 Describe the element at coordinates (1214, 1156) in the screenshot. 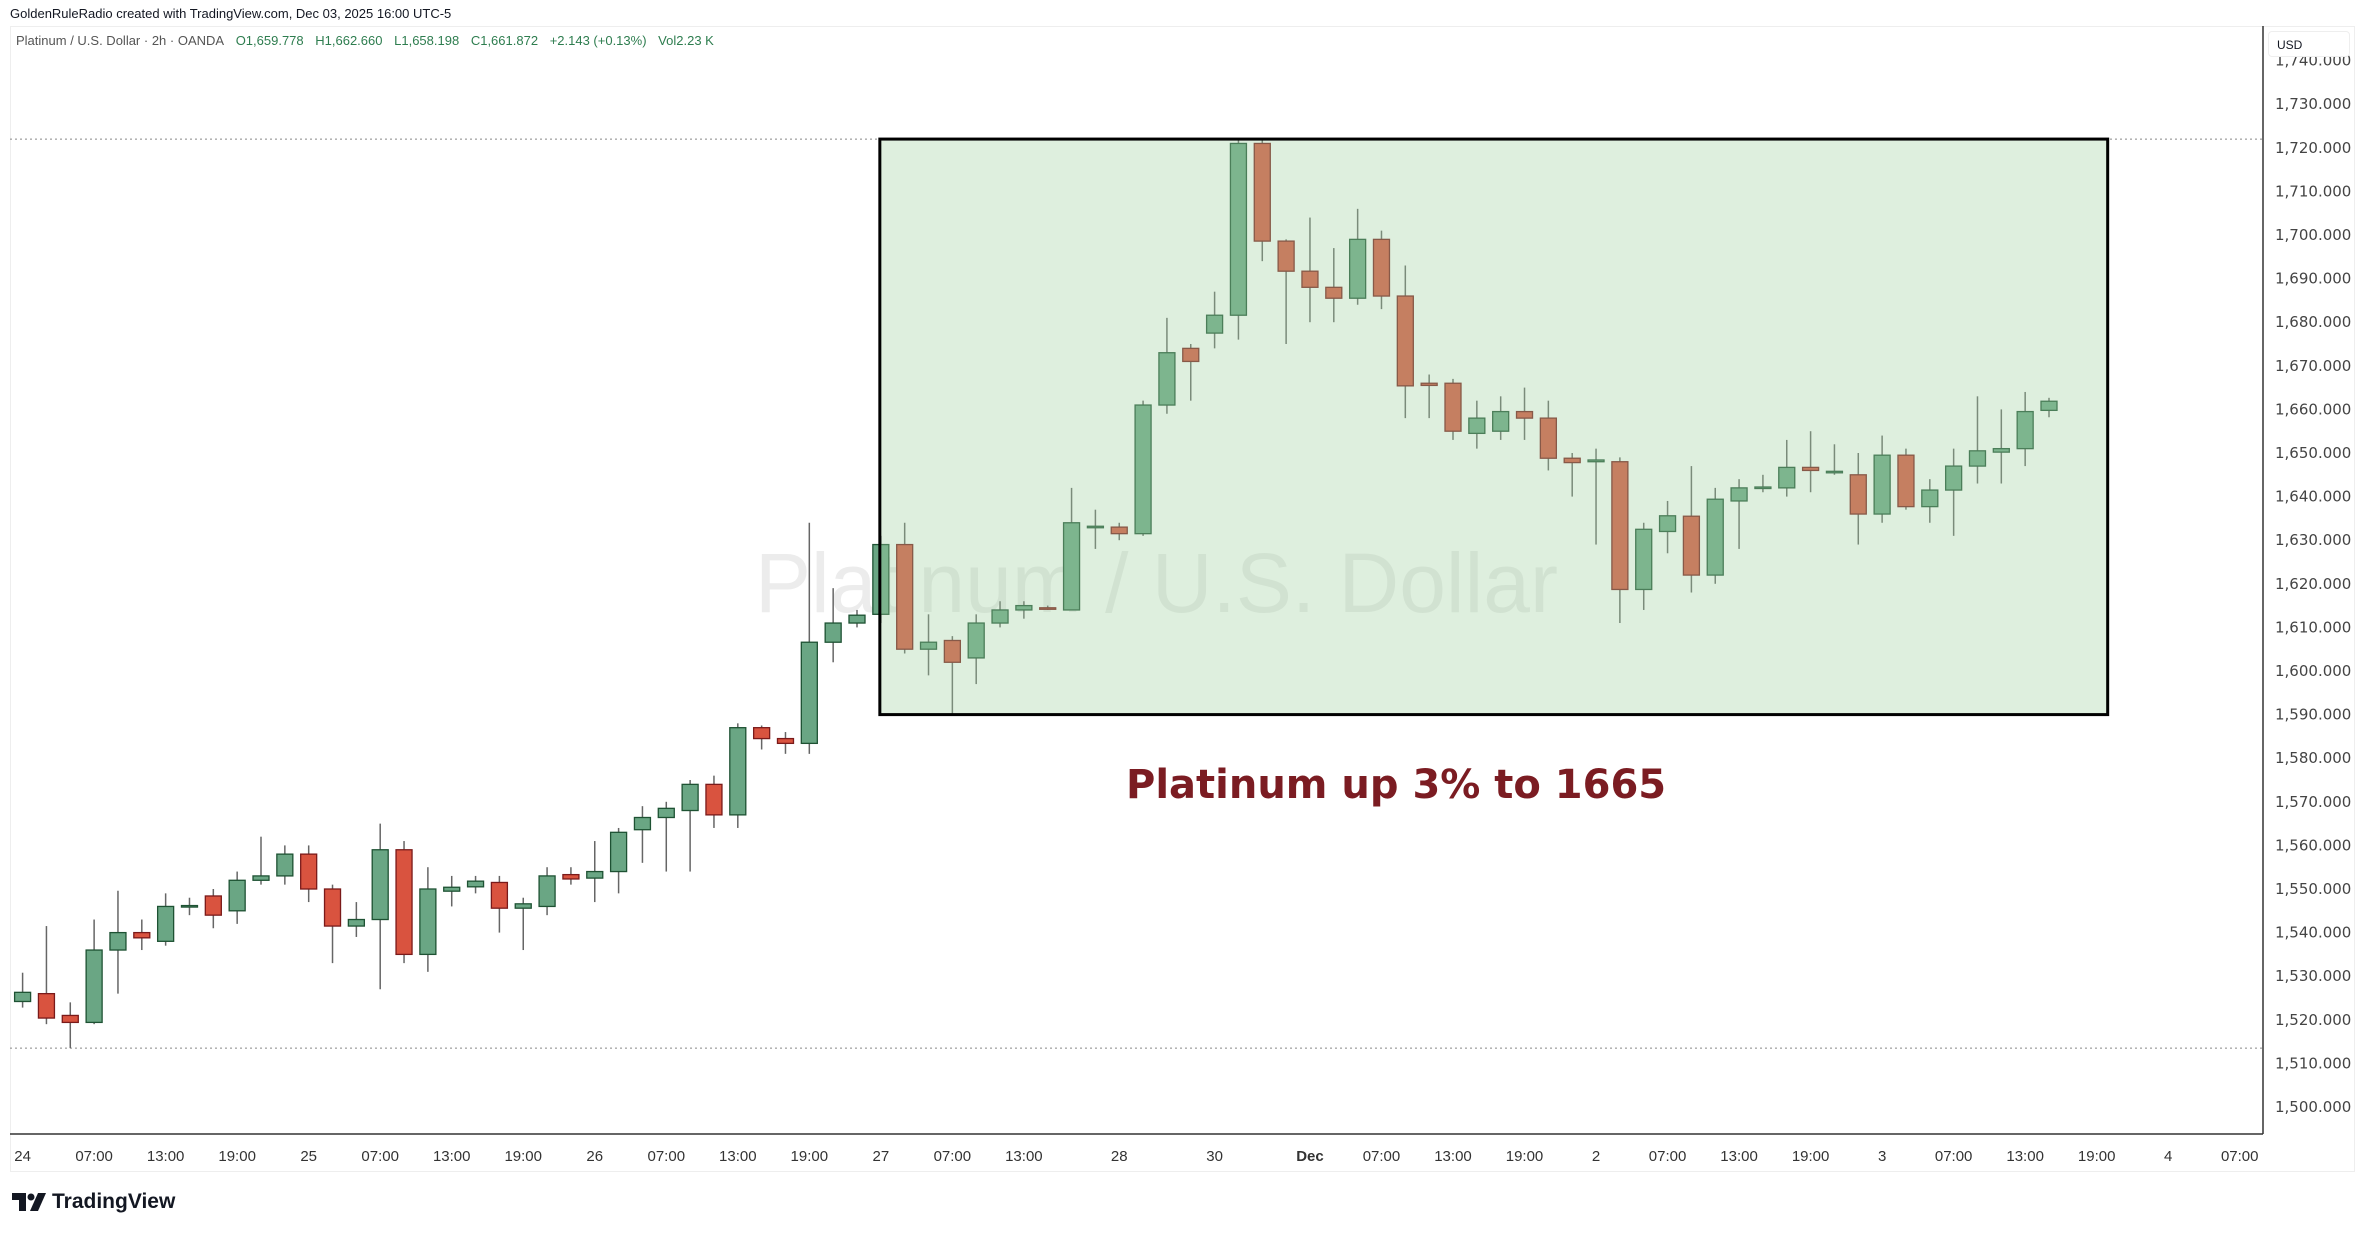

I see `time-tick-label: 30` at that location.